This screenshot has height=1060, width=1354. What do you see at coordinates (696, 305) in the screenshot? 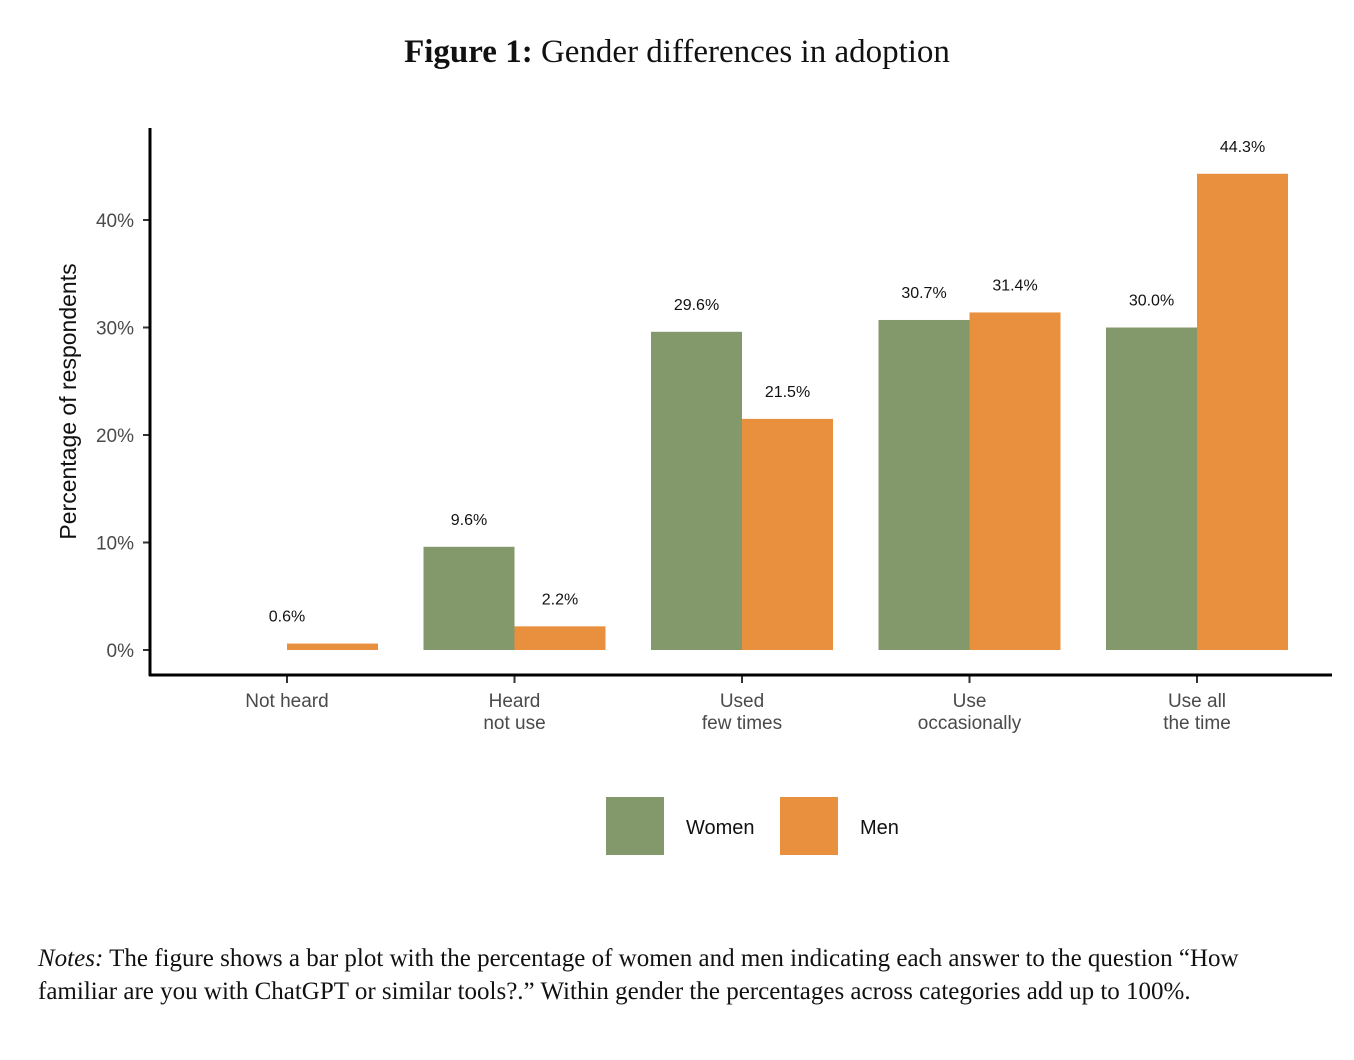
I see `data-label-women-2: 29.6%` at bounding box center [696, 305].